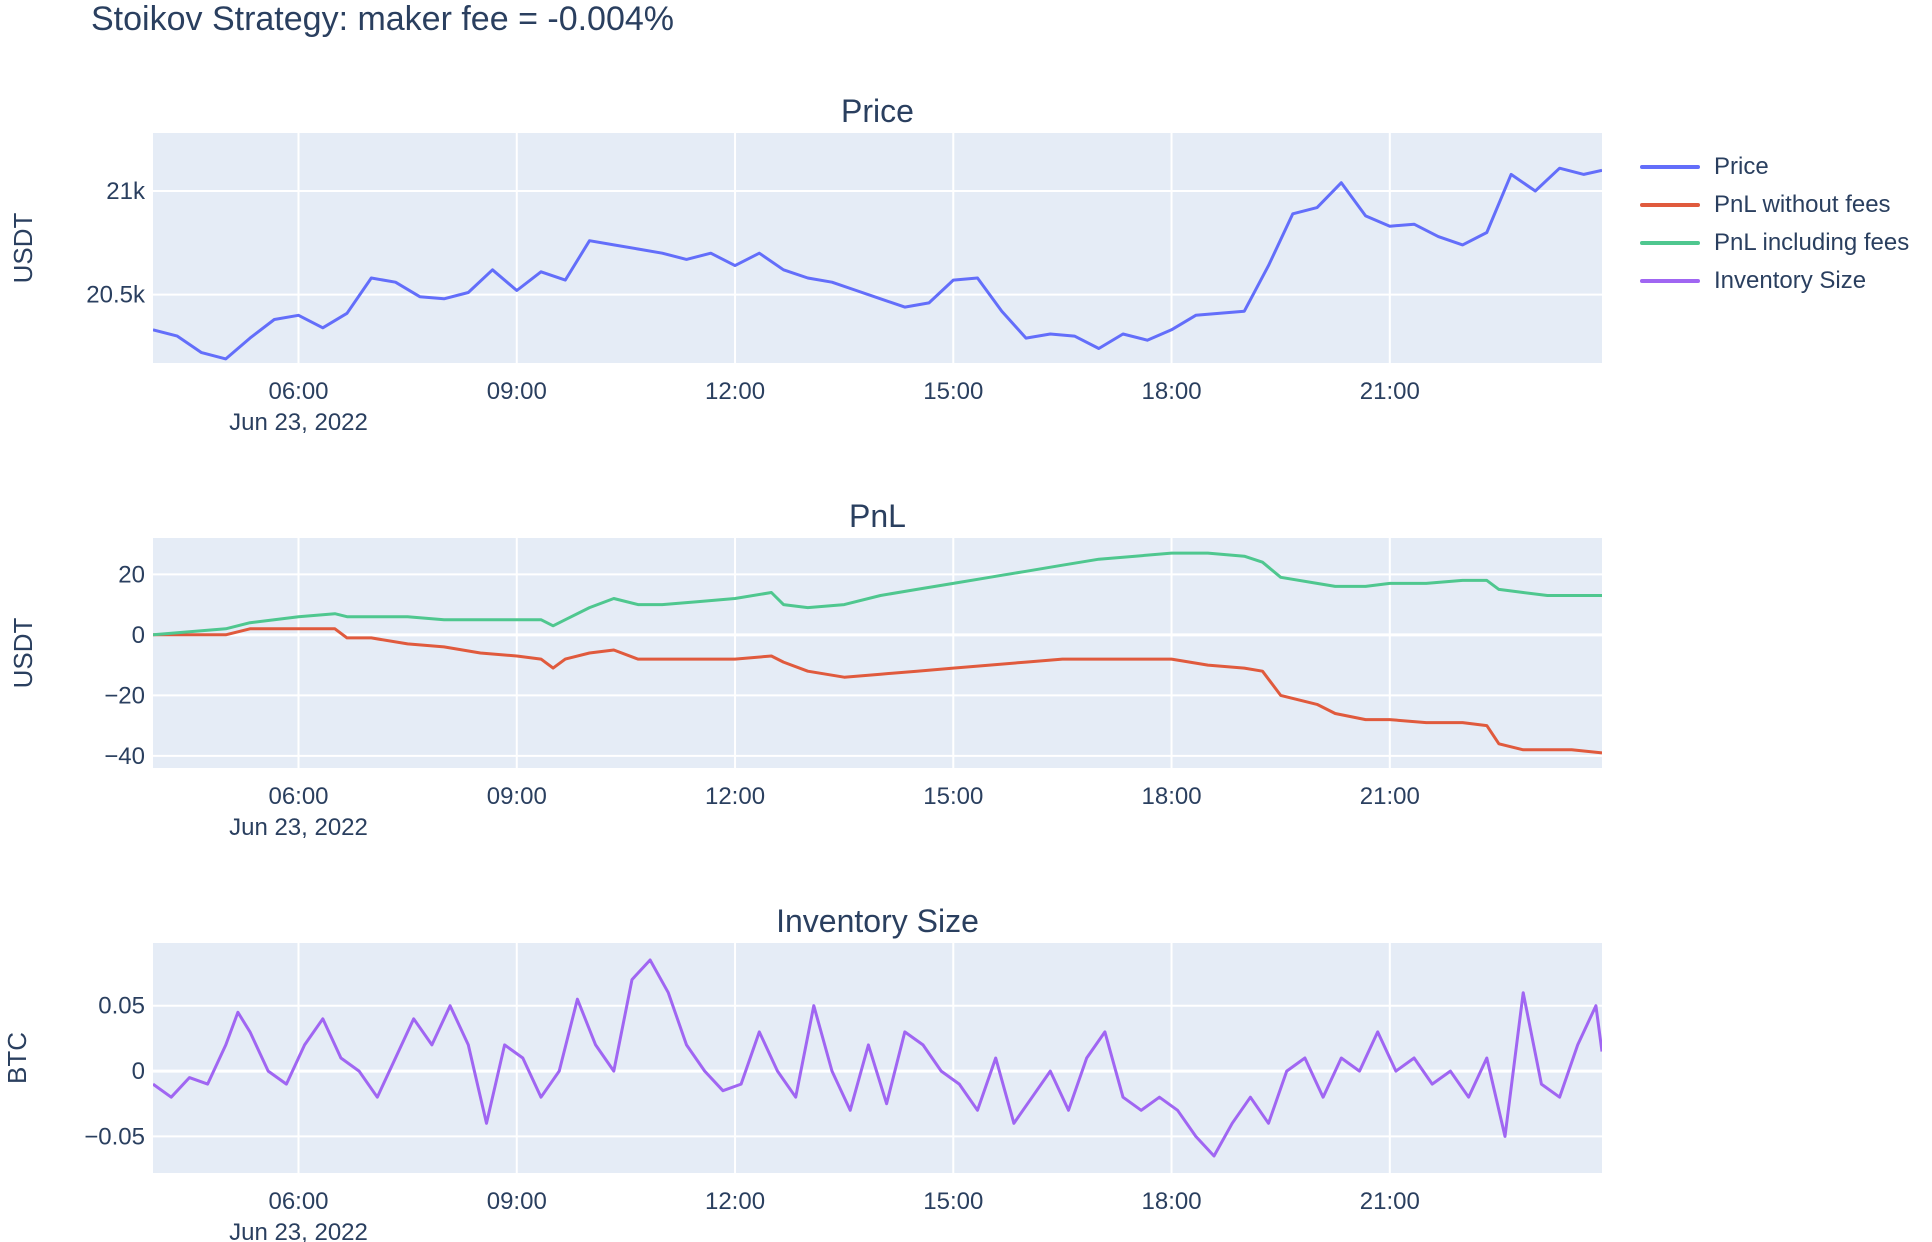  I want to click on legend-swatch-inventory-size, so click(1670, 281).